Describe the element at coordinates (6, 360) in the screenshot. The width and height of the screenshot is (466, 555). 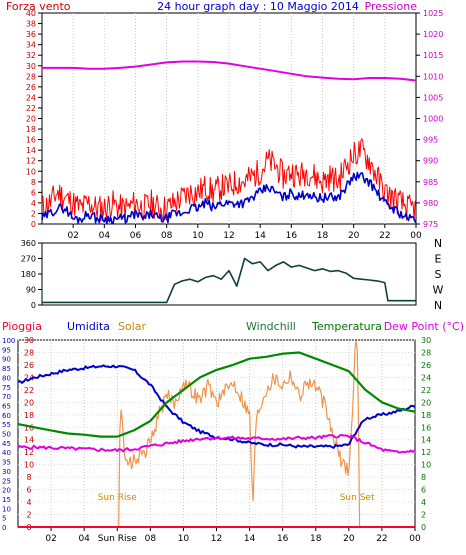
I see `humidity-tick-label: 90` at that location.